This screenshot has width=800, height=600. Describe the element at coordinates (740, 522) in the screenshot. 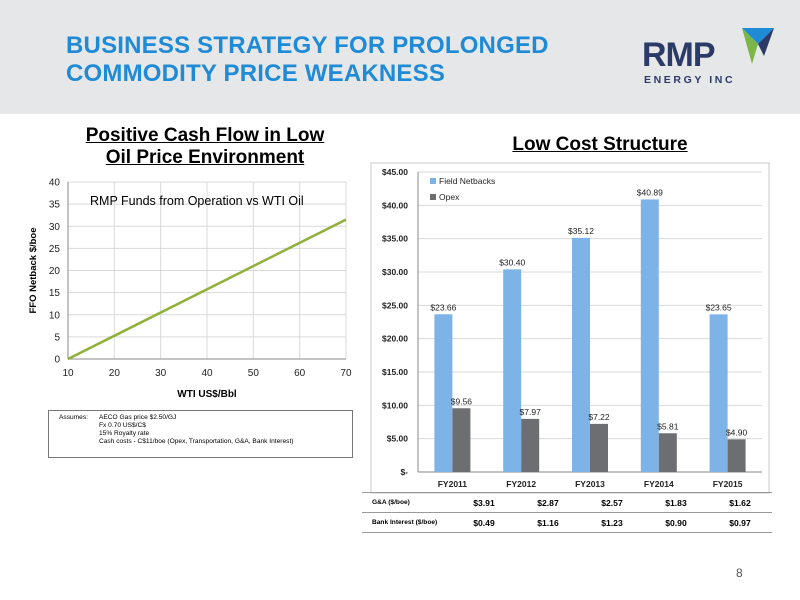

I see `table-cell: $0.97` at that location.